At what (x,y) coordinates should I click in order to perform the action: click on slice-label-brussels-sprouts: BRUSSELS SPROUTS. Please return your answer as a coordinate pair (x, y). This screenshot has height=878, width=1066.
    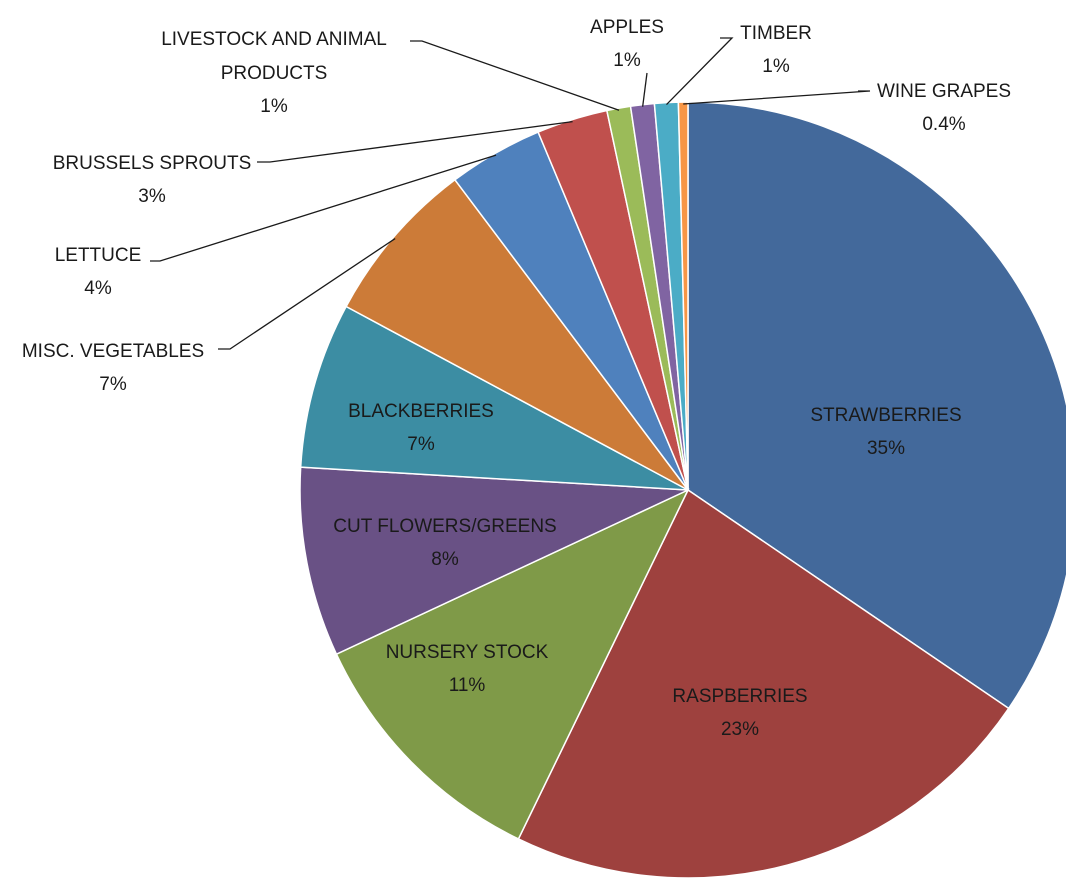
    Looking at the image, I should click on (152, 163).